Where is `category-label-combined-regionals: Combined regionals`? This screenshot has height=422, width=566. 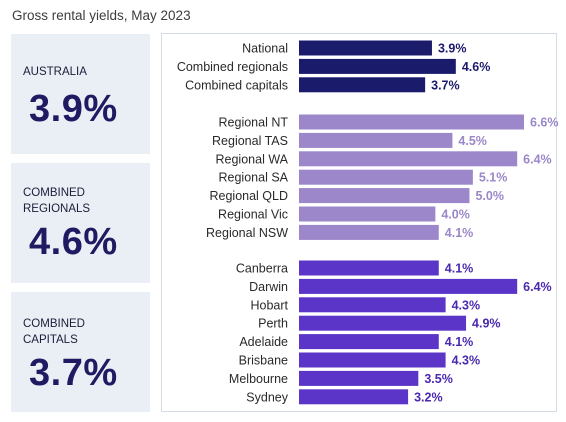 category-label-combined-regionals: Combined regionals is located at coordinates (232, 67).